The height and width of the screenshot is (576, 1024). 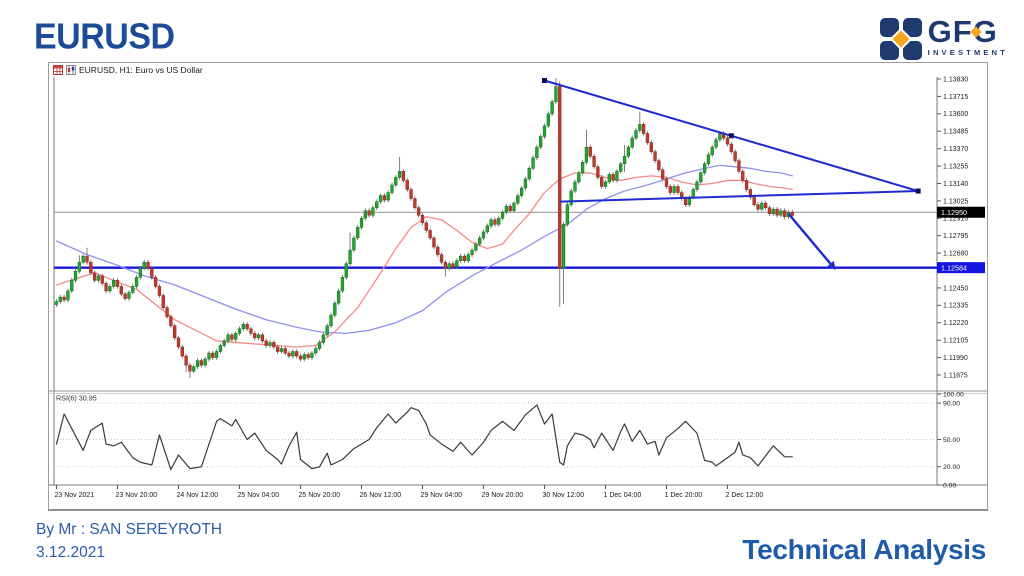 What do you see at coordinates (75, 495) in the screenshot?
I see `svg-text: 23 Nov 2021` at bounding box center [75, 495].